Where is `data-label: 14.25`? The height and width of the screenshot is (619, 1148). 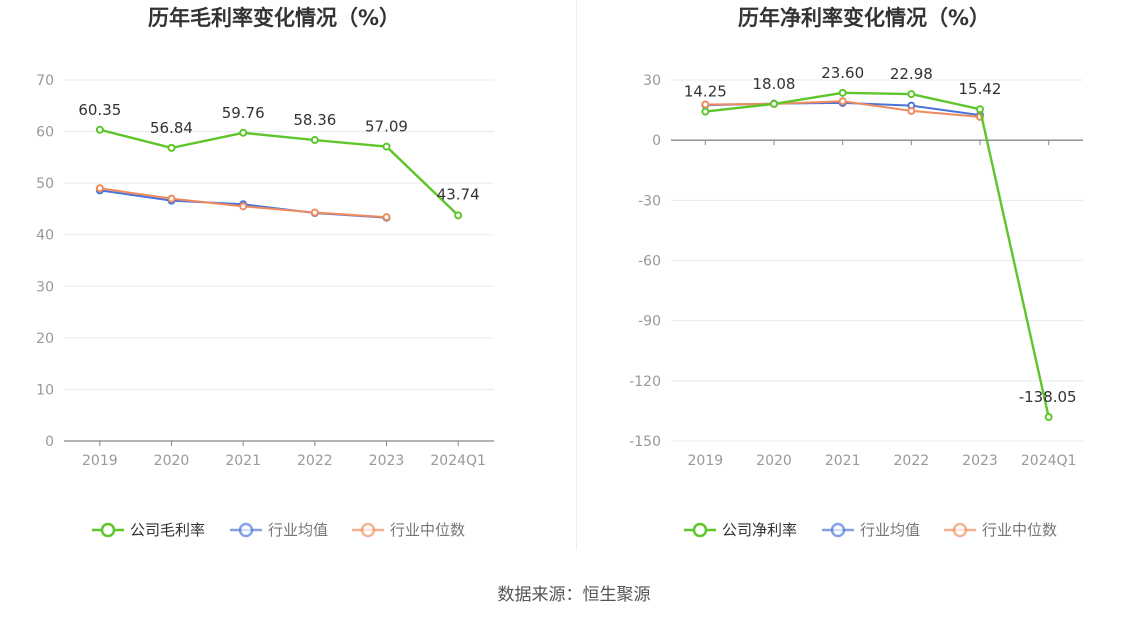
data-label: 14.25 is located at coordinates (705, 92).